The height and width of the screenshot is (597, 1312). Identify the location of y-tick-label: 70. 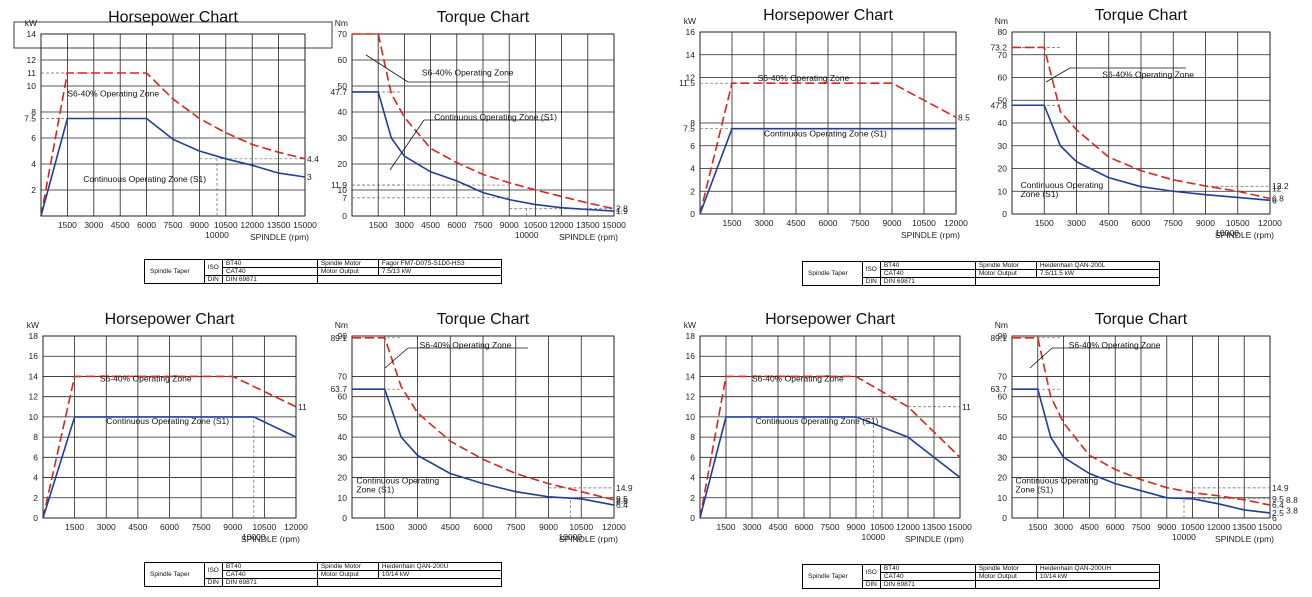
(1003, 55).